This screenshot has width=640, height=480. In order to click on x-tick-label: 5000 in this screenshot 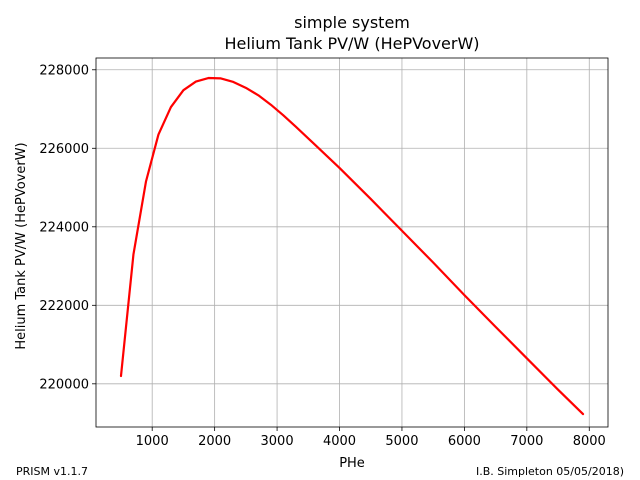, I will do `click(401, 441)`.